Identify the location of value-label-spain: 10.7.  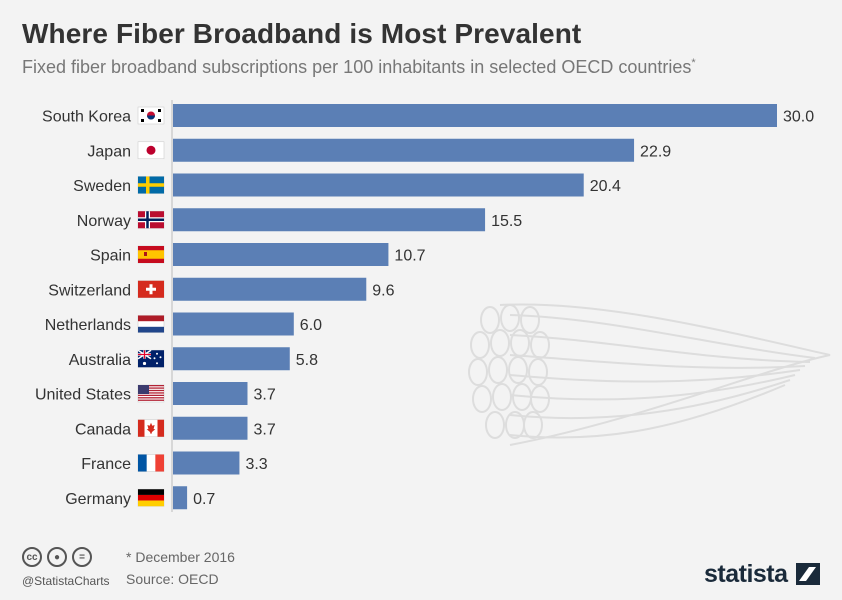
(409, 256).